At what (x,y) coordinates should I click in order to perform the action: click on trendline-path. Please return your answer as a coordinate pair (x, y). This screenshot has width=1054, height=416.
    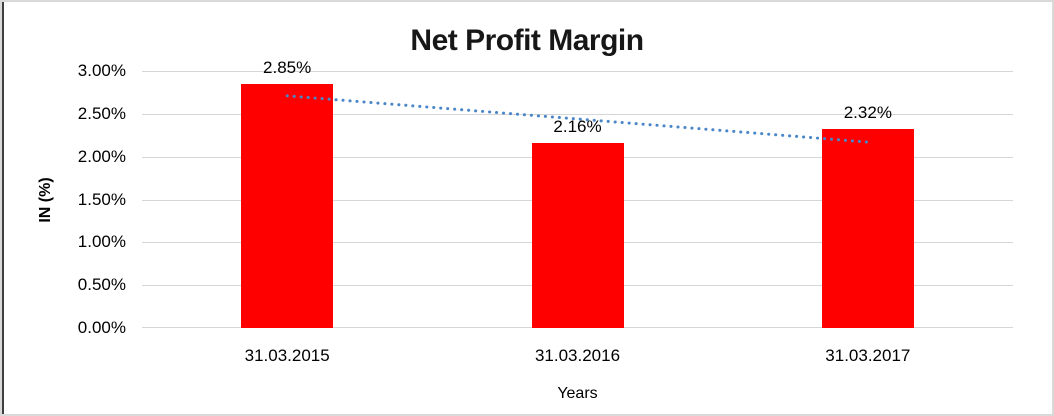
    Looking at the image, I should click on (577, 119).